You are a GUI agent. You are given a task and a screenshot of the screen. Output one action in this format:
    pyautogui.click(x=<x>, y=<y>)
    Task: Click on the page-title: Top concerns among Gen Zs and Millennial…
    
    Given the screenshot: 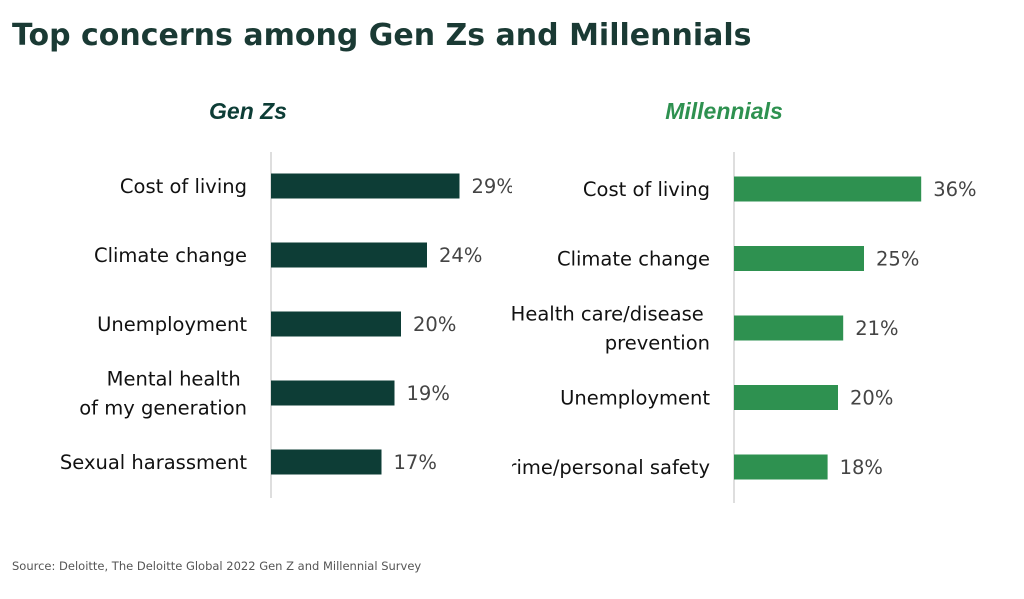 What is the action you would take?
    pyautogui.click(x=382, y=35)
    